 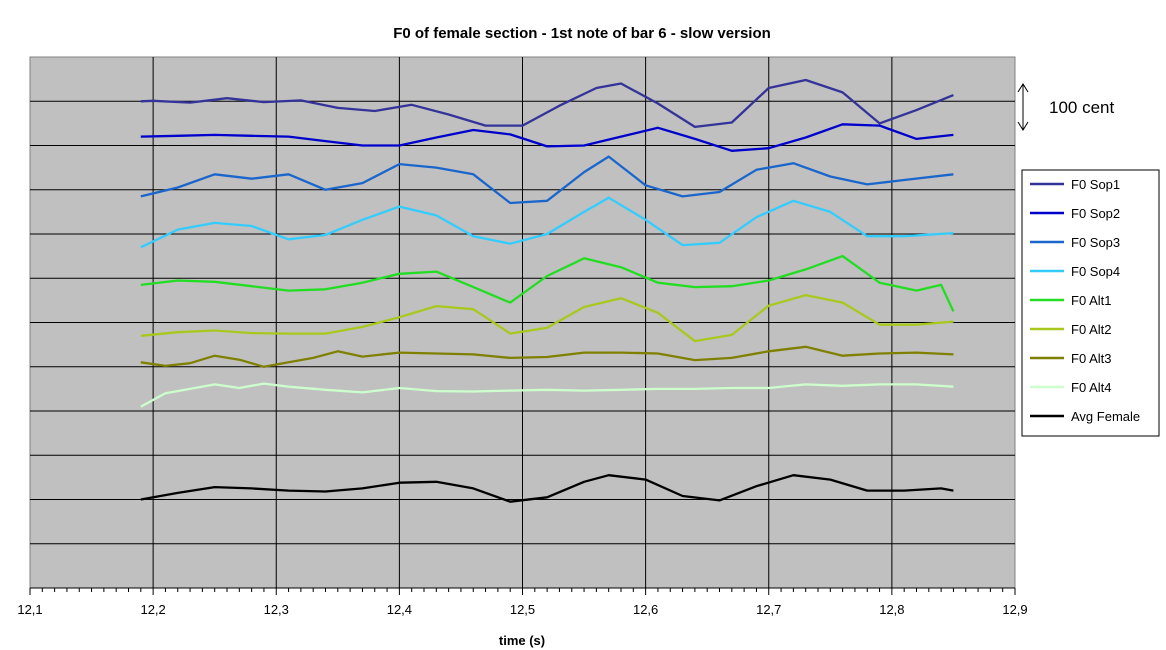 I want to click on scale-arrow-head-bottom, so click(x=1023, y=126).